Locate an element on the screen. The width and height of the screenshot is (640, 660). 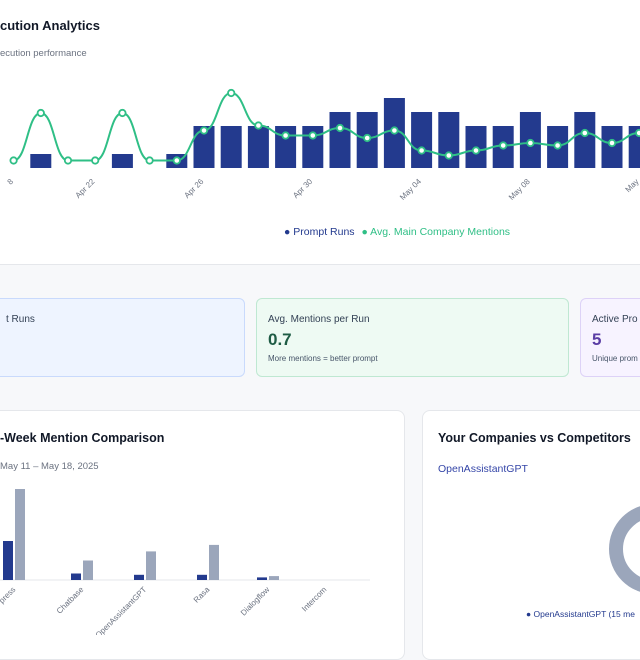
week-category-label: Chatbase is located at coordinates (70, 600).